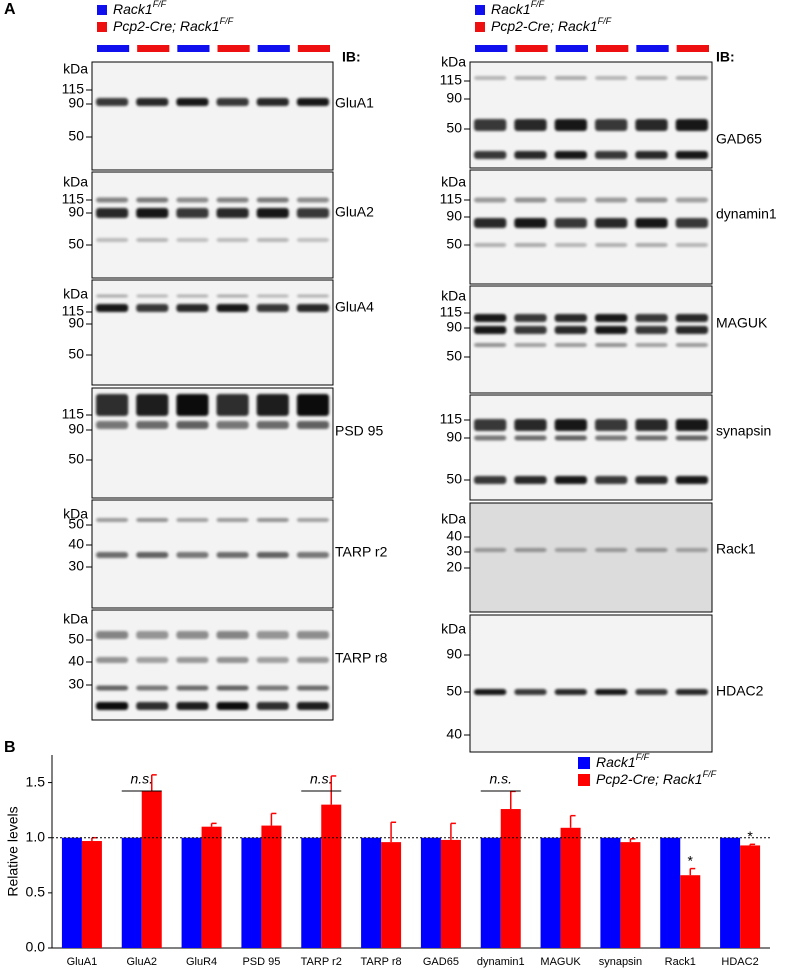  What do you see at coordinates (739, 139) in the screenshot?
I see `target-label: GAD65` at bounding box center [739, 139].